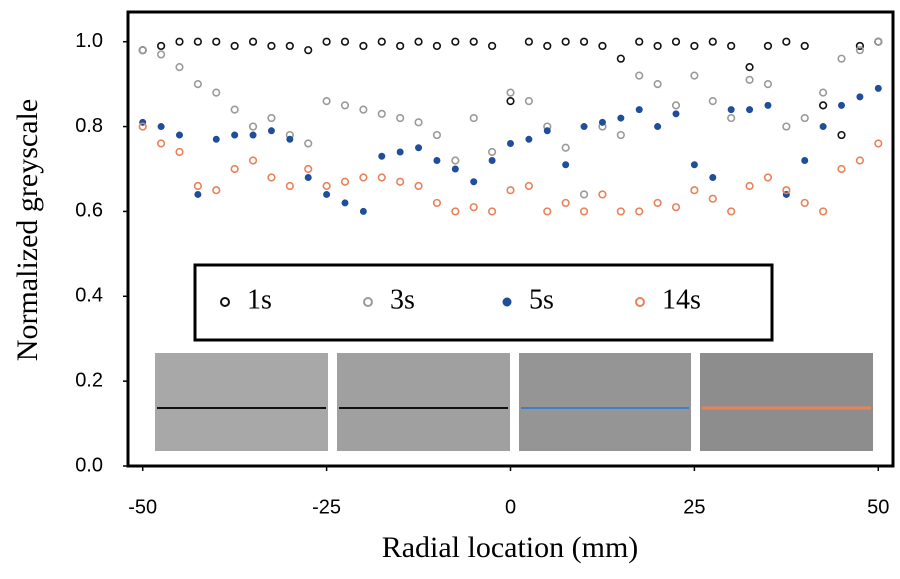  I want to click on inset-image, so click(423, 402).